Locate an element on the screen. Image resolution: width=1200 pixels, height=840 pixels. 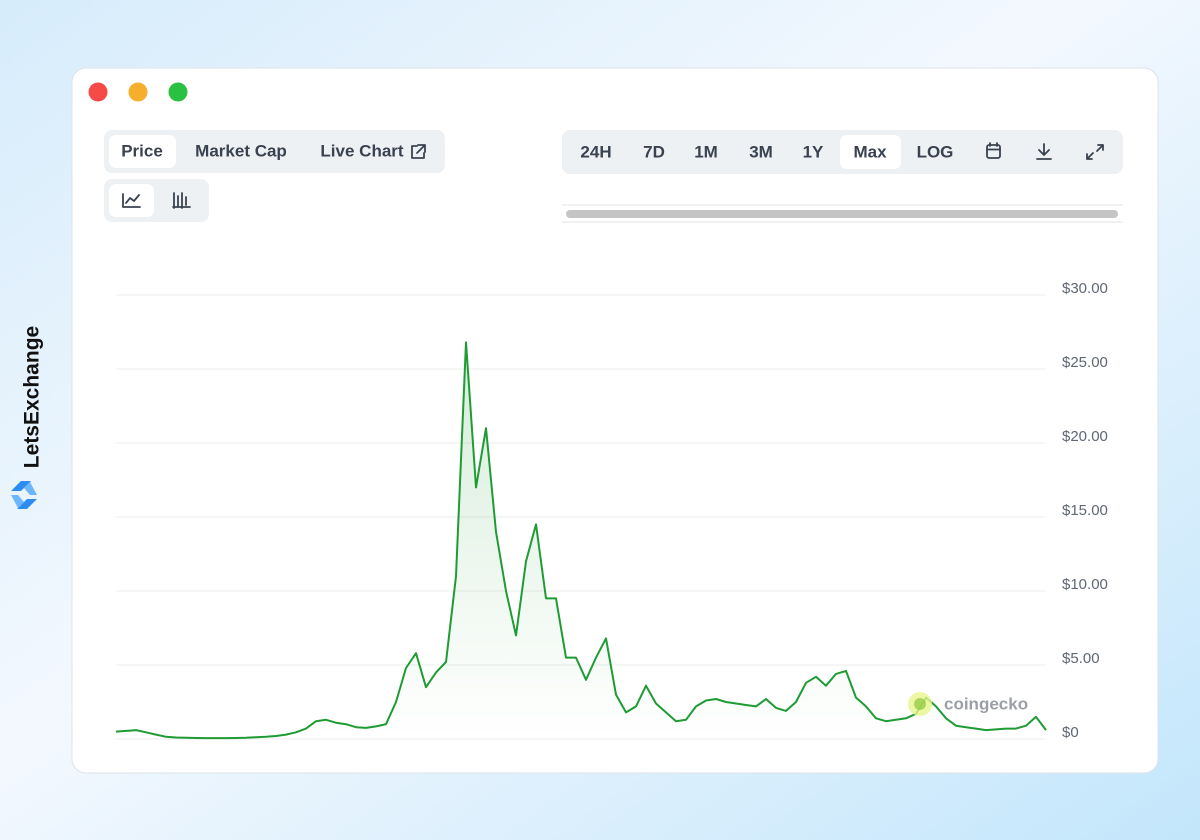
view-tab: Market Cap is located at coordinates (241, 150).